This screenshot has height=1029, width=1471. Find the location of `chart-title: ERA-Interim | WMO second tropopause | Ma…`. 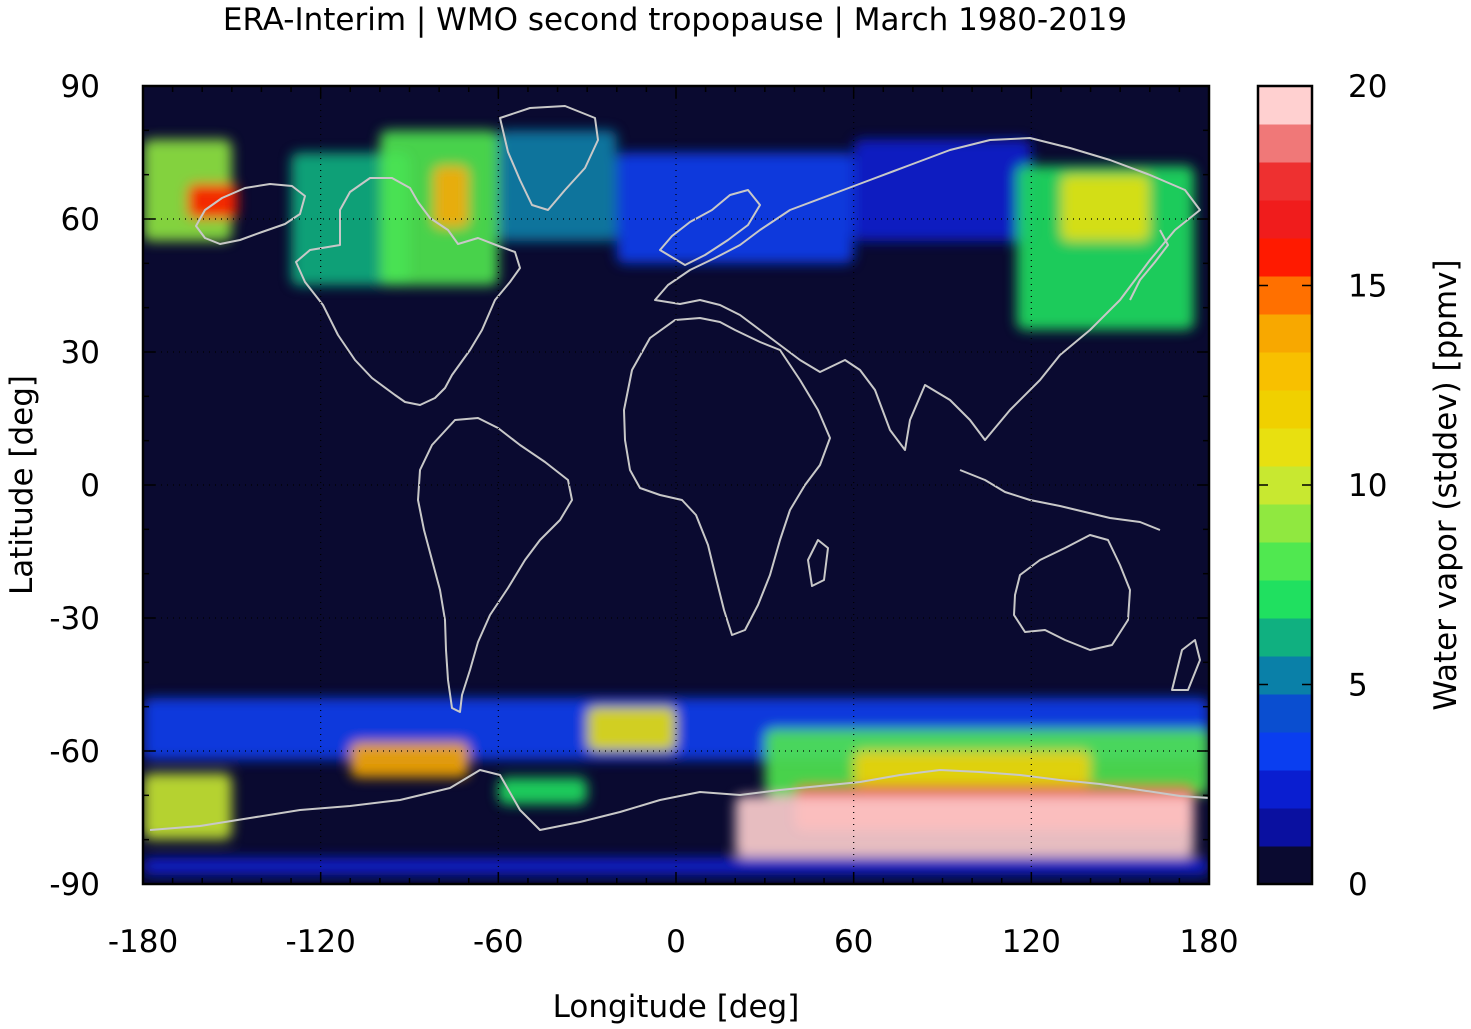

chart-title: ERA-Interim | WMO second tropopause | Ma… is located at coordinates (675, 20).